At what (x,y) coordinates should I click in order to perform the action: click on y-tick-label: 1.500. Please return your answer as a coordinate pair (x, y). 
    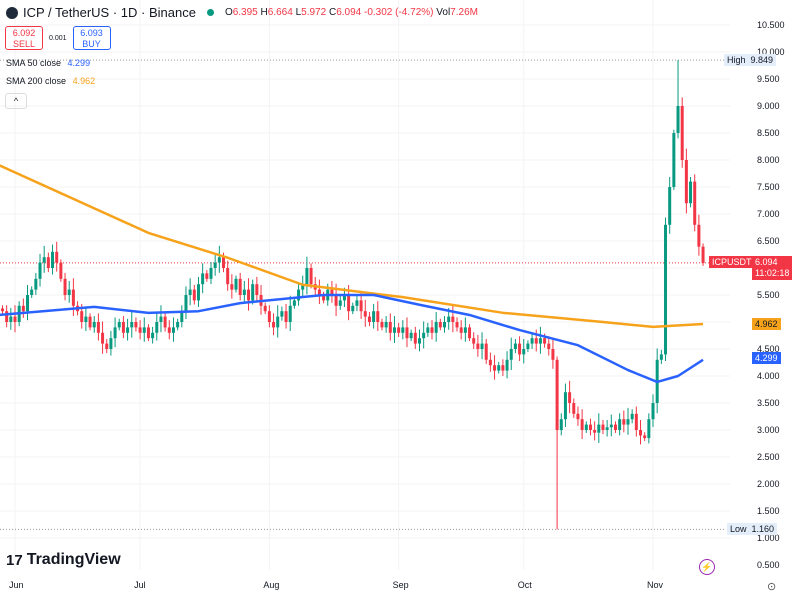
    Looking at the image, I should click on (768, 511).